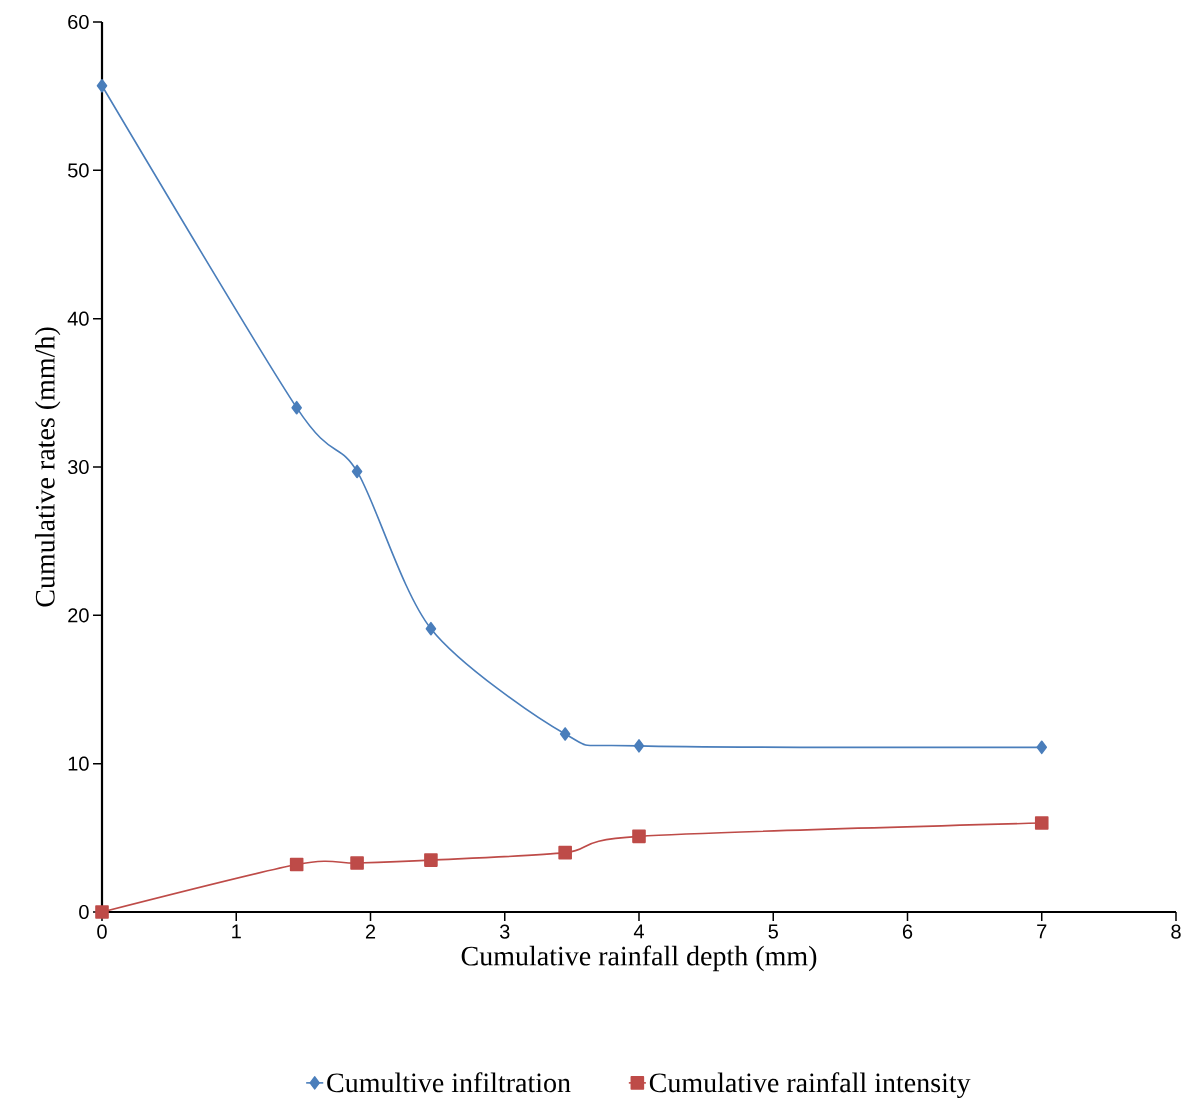 This screenshot has width=1190, height=1100. What do you see at coordinates (84, 912) in the screenshot?
I see `y-tick-label: 0` at bounding box center [84, 912].